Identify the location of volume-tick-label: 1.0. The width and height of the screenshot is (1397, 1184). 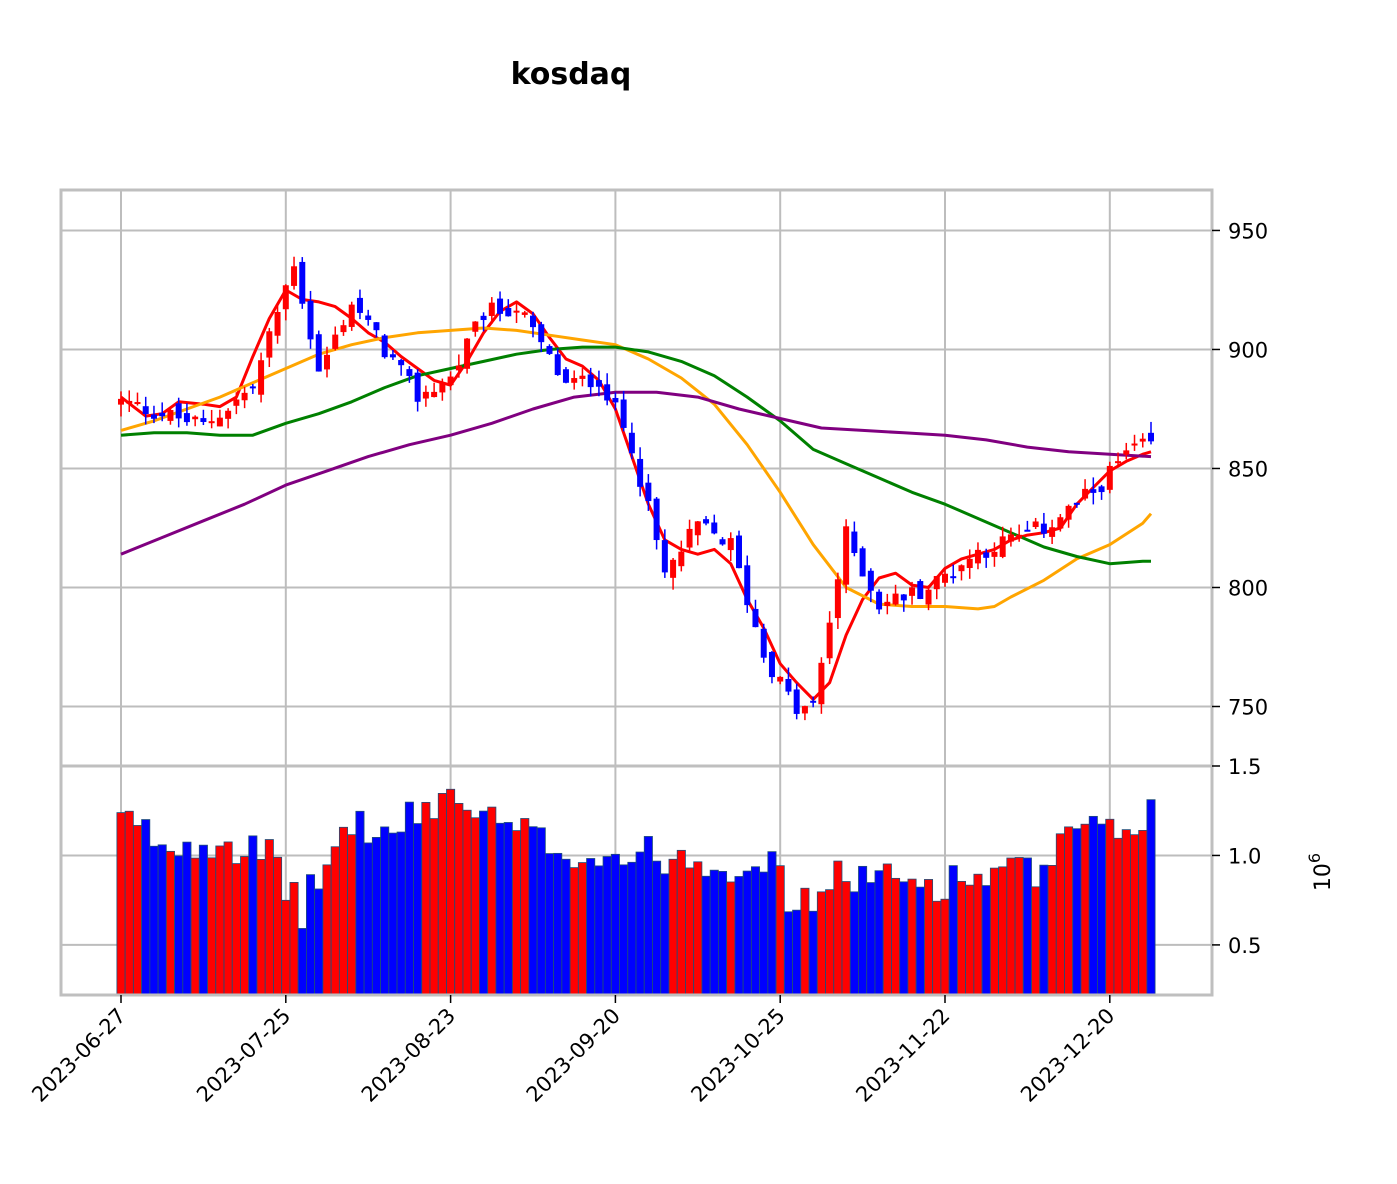
(1244, 856).